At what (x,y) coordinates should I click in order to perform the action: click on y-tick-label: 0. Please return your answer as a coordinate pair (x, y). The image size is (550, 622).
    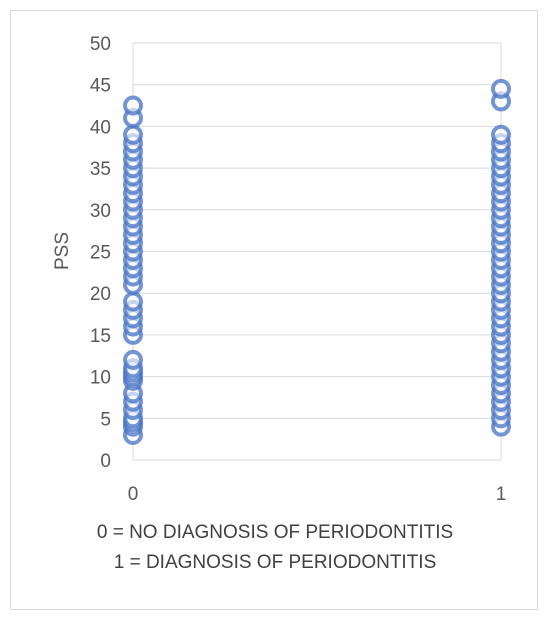
    Looking at the image, I should click on (105, 461).